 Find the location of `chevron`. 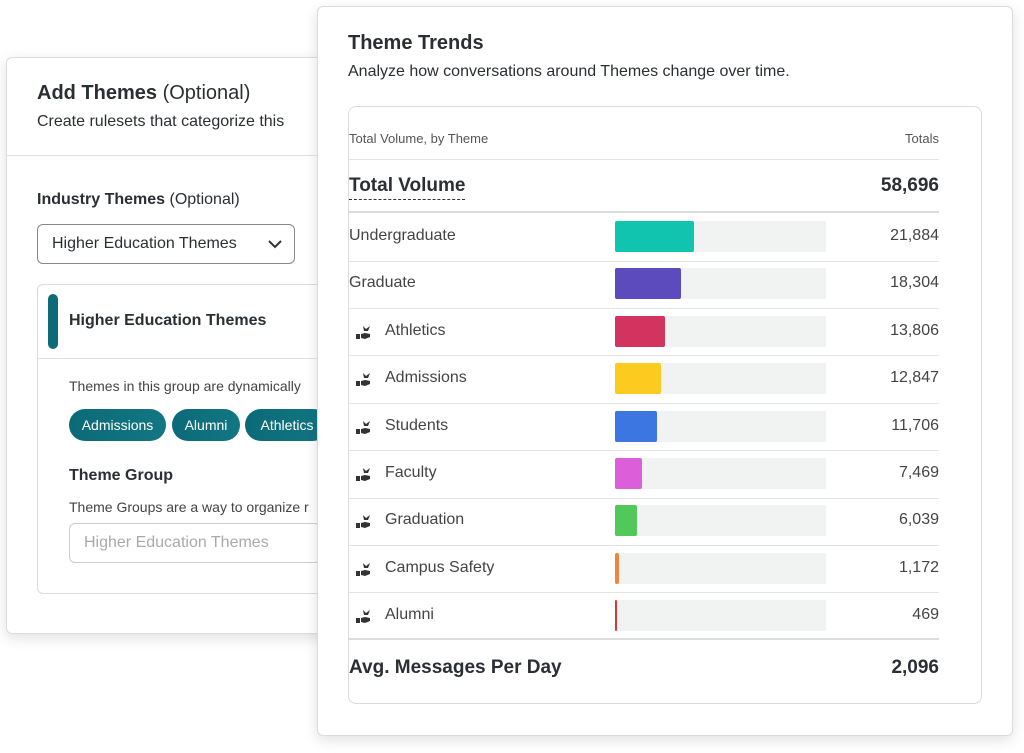

chevron is located at coordinates (275, 244).